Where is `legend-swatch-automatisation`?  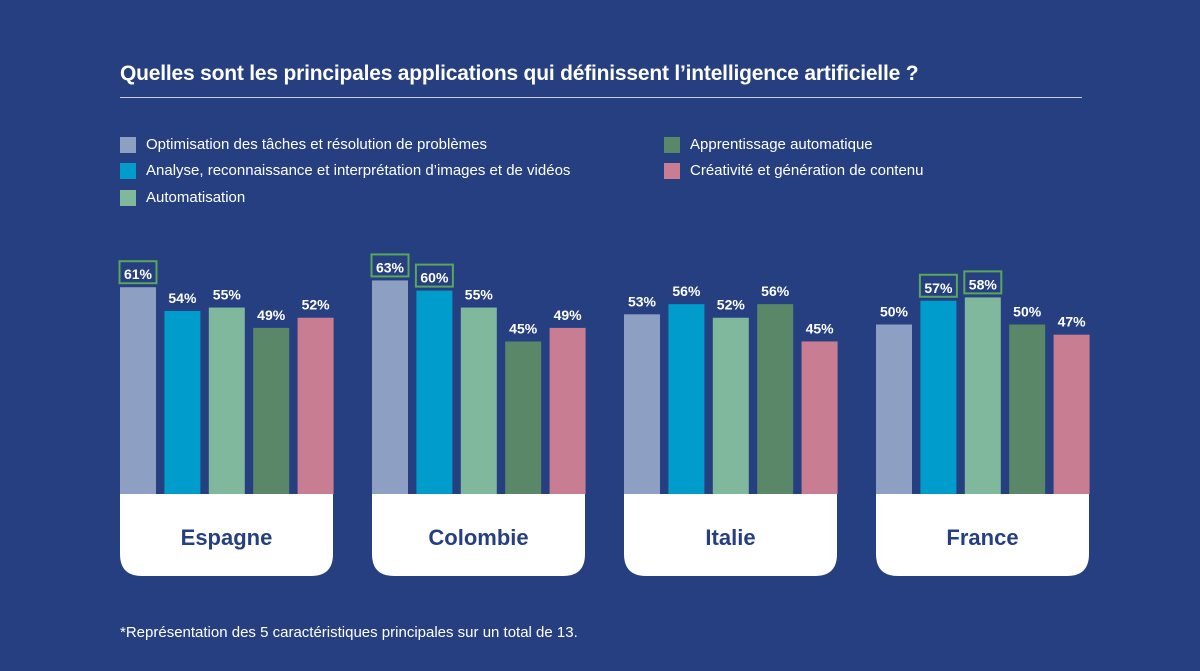 legend-swatch-automatisation is located at coordinates (128, 197).